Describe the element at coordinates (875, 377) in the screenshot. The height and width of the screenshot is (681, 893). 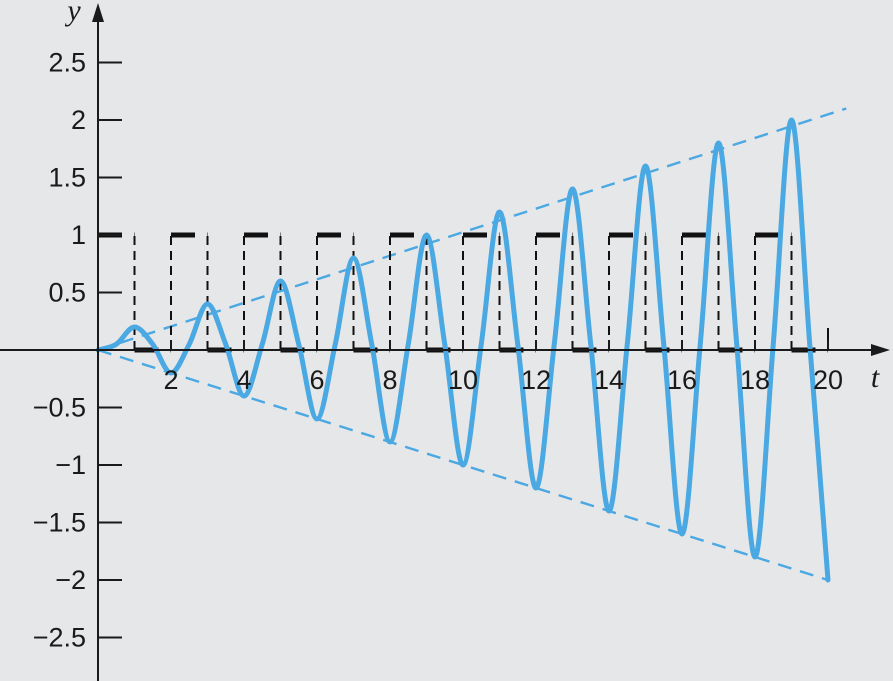
I see `x-axis-title: t` at that location.